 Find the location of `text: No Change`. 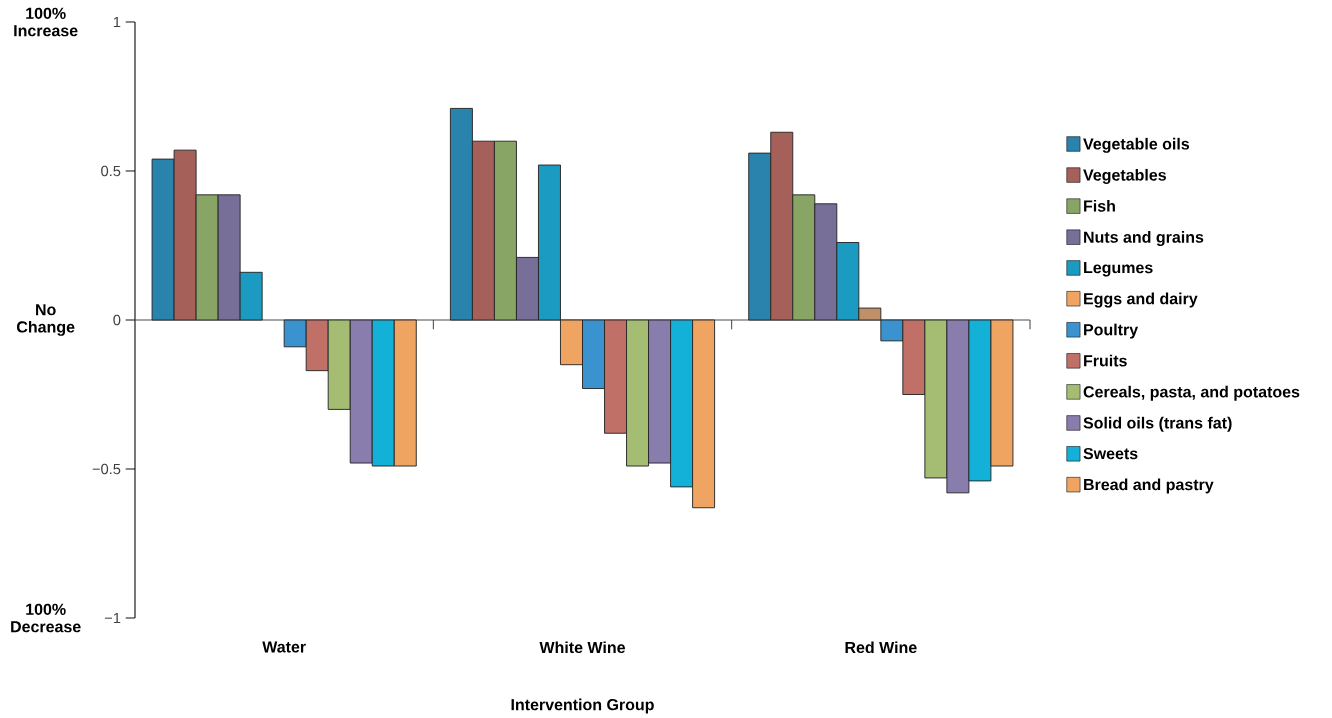

text: No Change is located at coordinates (45, 320).